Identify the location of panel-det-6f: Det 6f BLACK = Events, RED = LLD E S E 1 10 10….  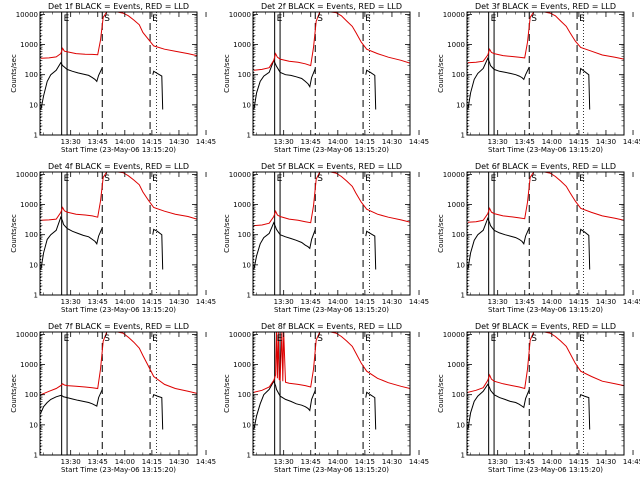
(538, 238).